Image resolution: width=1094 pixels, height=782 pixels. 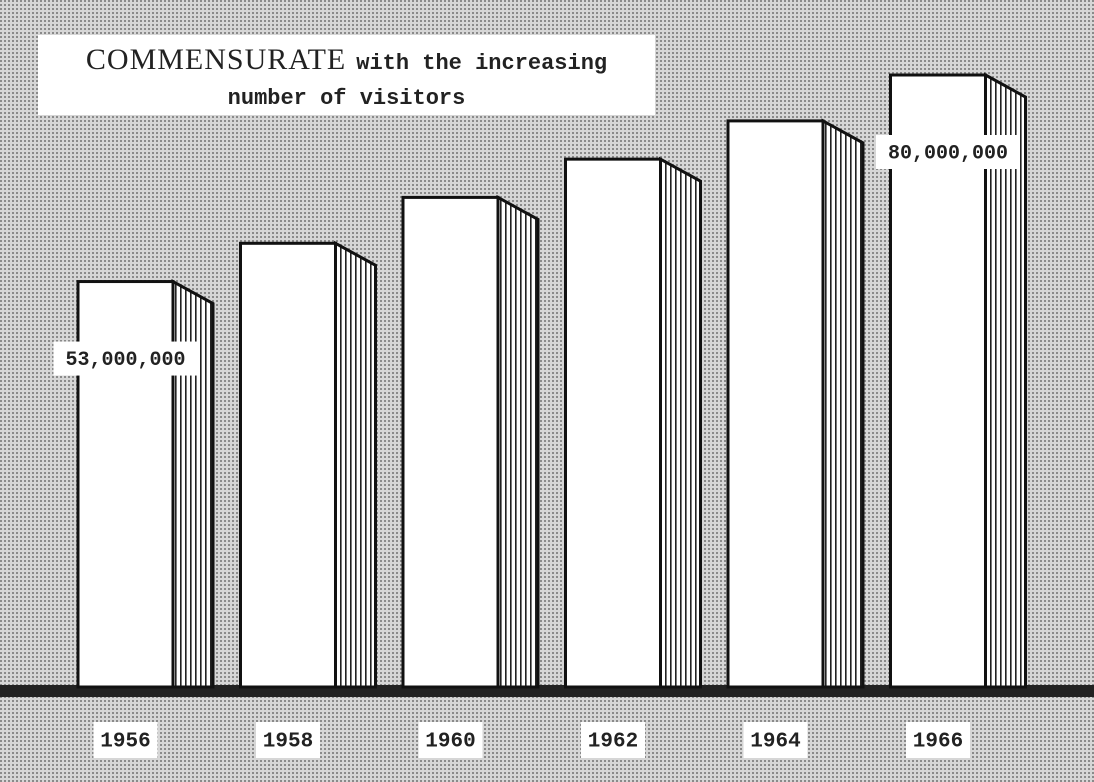 I want to click on x-tick-label: 1962, so click(x=613, y=742).